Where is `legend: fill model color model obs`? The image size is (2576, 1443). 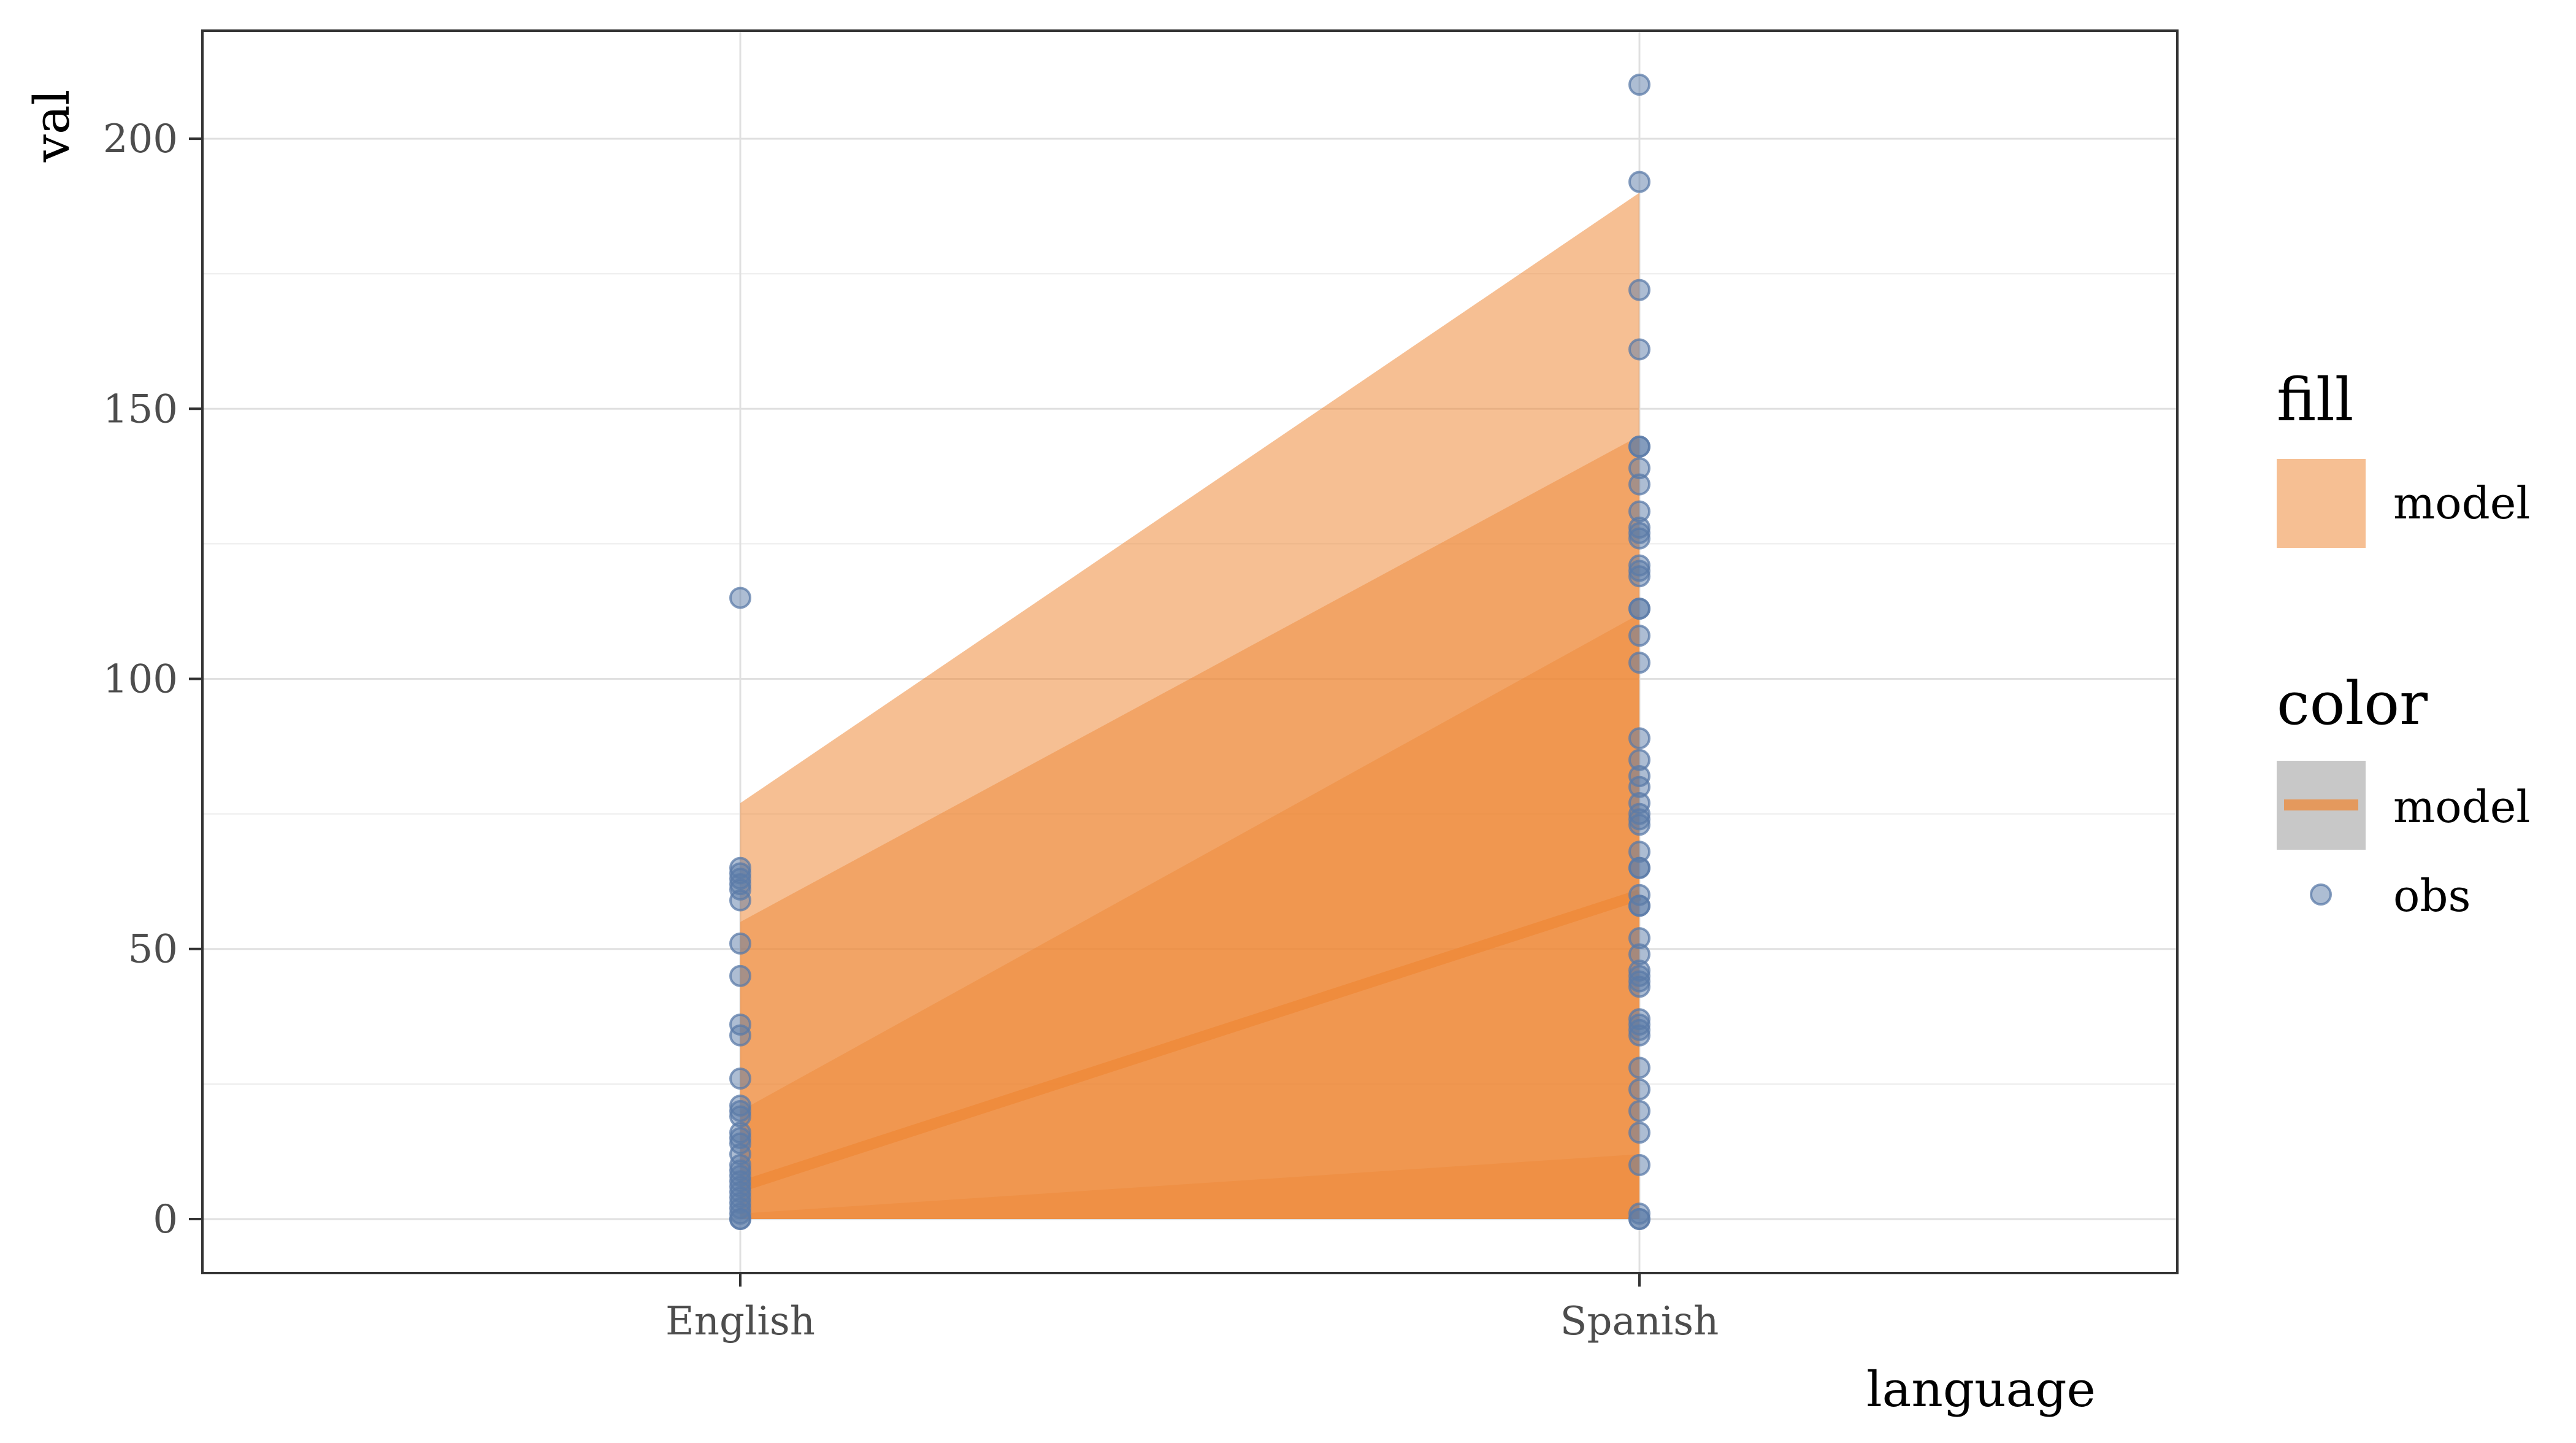
legend: fill model color model obs is located at coordinates (2403, 644).